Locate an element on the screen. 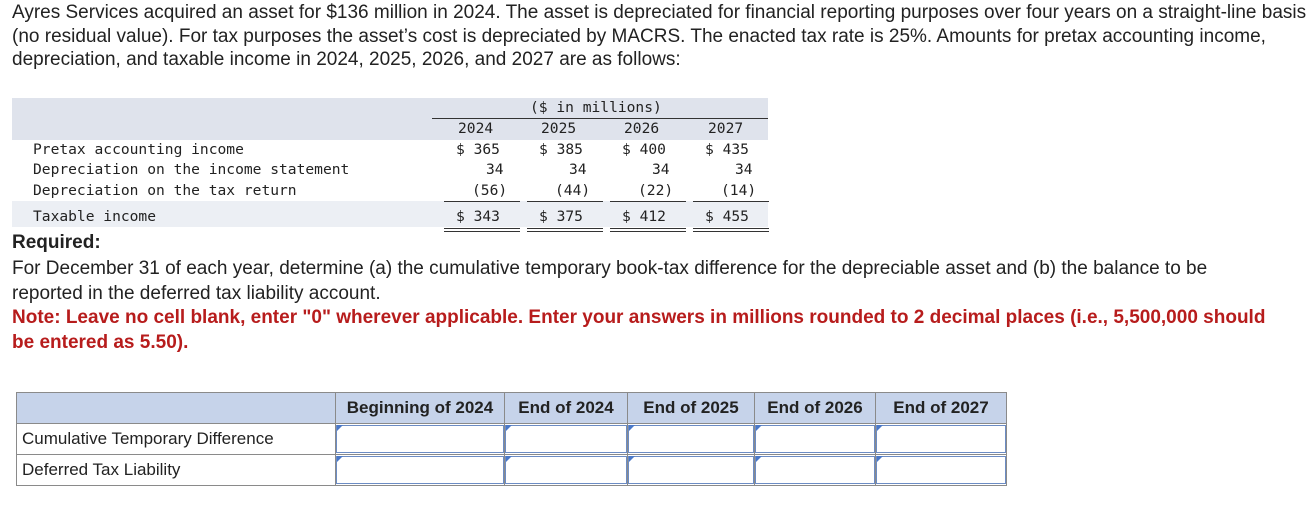  row-label-book-depreciation: Depreciation on the income statement is located at coordinates (191, 169).